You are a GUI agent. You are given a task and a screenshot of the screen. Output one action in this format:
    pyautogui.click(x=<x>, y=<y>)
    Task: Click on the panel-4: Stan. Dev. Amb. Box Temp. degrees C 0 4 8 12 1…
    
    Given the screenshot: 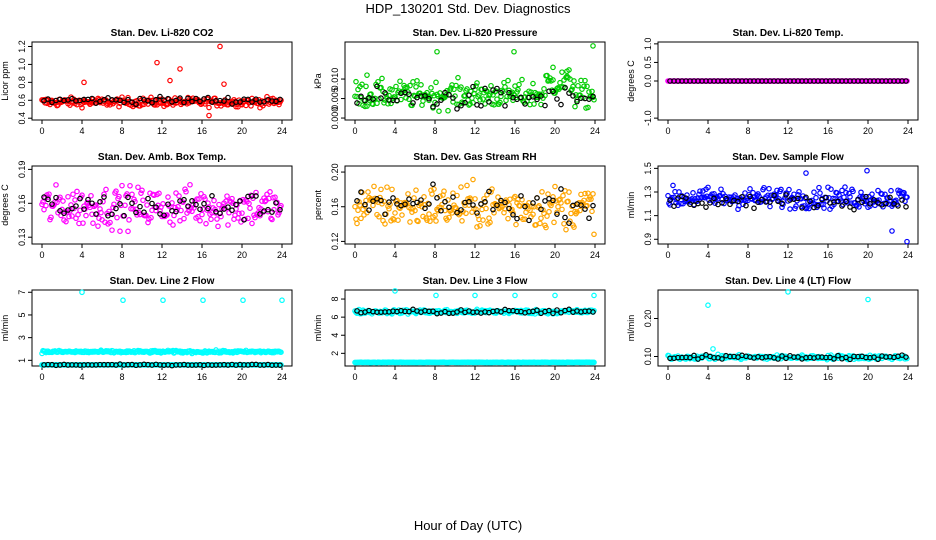 What is the action you would take?
    pyautogui.click(x=146, y=206)
    